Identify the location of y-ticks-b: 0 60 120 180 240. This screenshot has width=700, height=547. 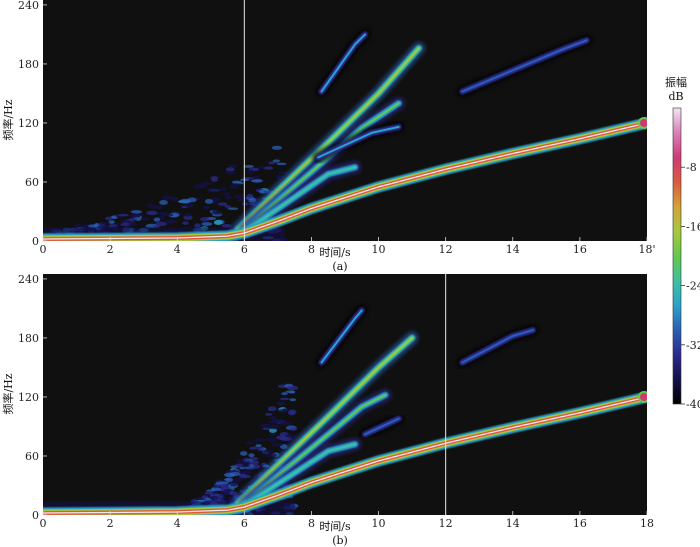
(32, 397).